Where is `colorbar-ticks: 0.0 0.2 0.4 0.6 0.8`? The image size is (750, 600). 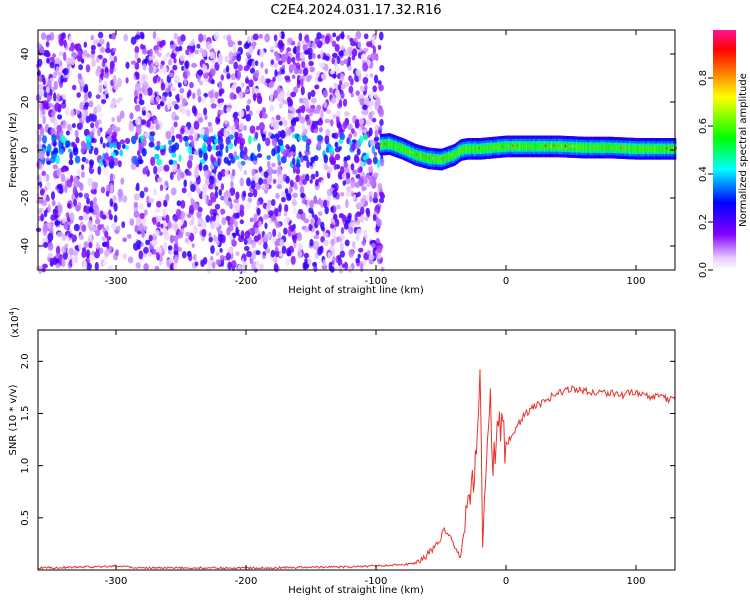 colorbar-ticks: 0.0 0.2 0.4 0.6 0.8 is located at coordinates (705, 174).